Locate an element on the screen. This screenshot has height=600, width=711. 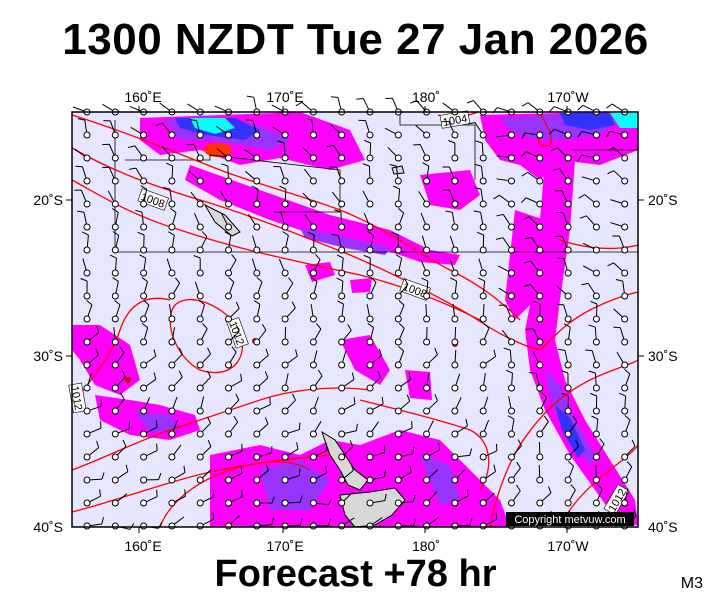
model-code-label: M3 is located at coordinates (691, 583).